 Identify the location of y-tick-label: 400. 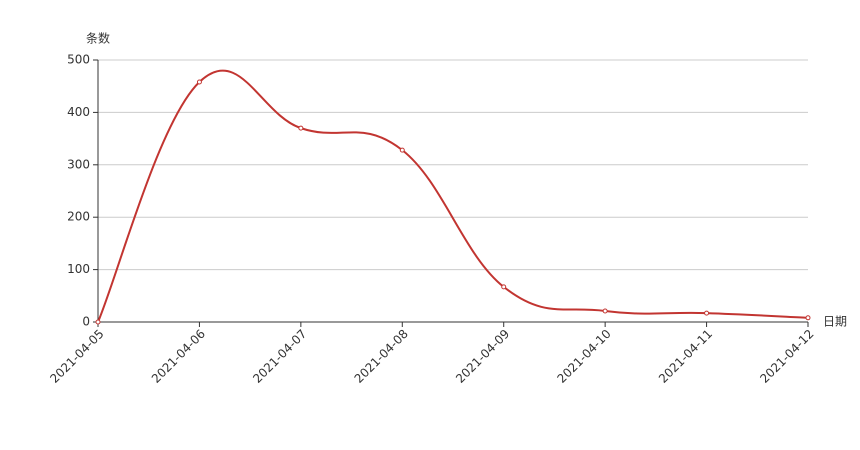
(78, 112).